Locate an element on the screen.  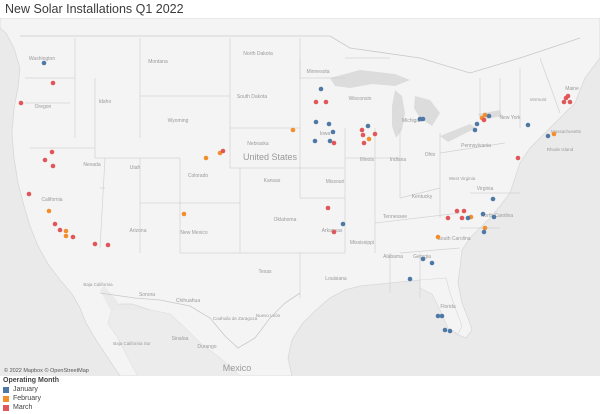
label-state: Baja California Sur is located at coordinates (132, 343).